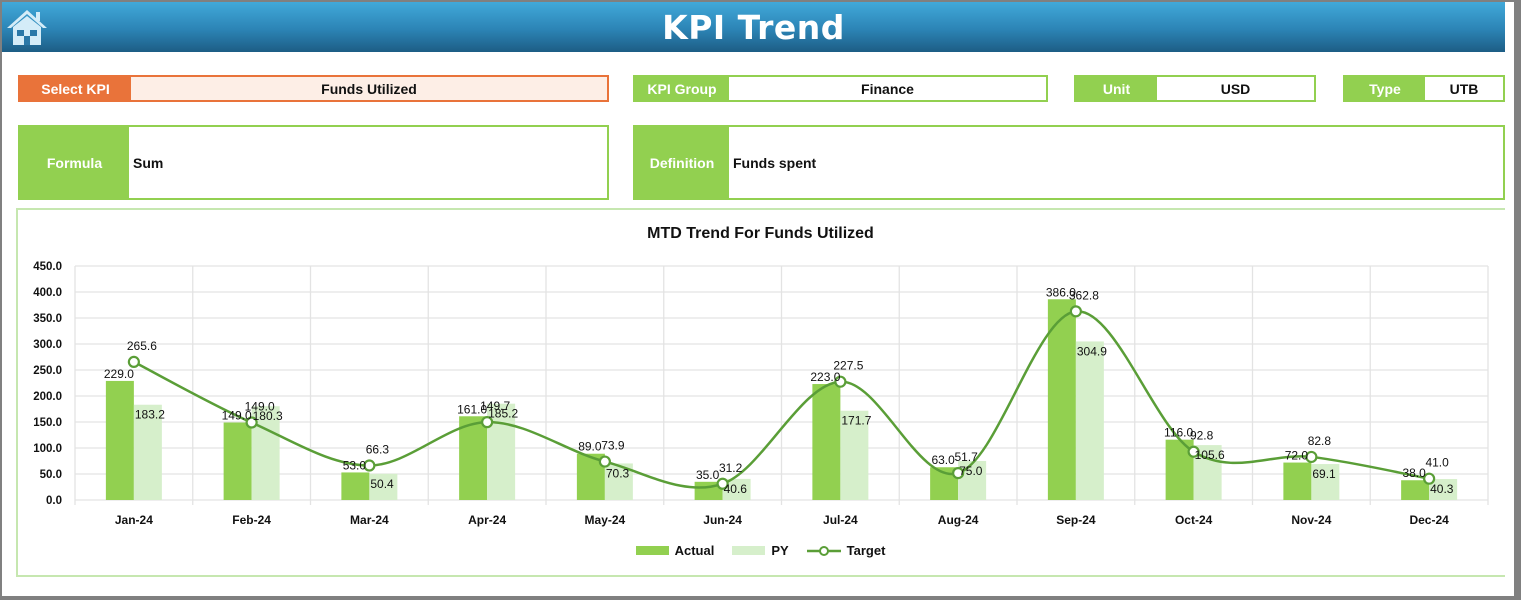 The image size is (1521, 600). I want to click on window-frame-right, so click(1517, 300).